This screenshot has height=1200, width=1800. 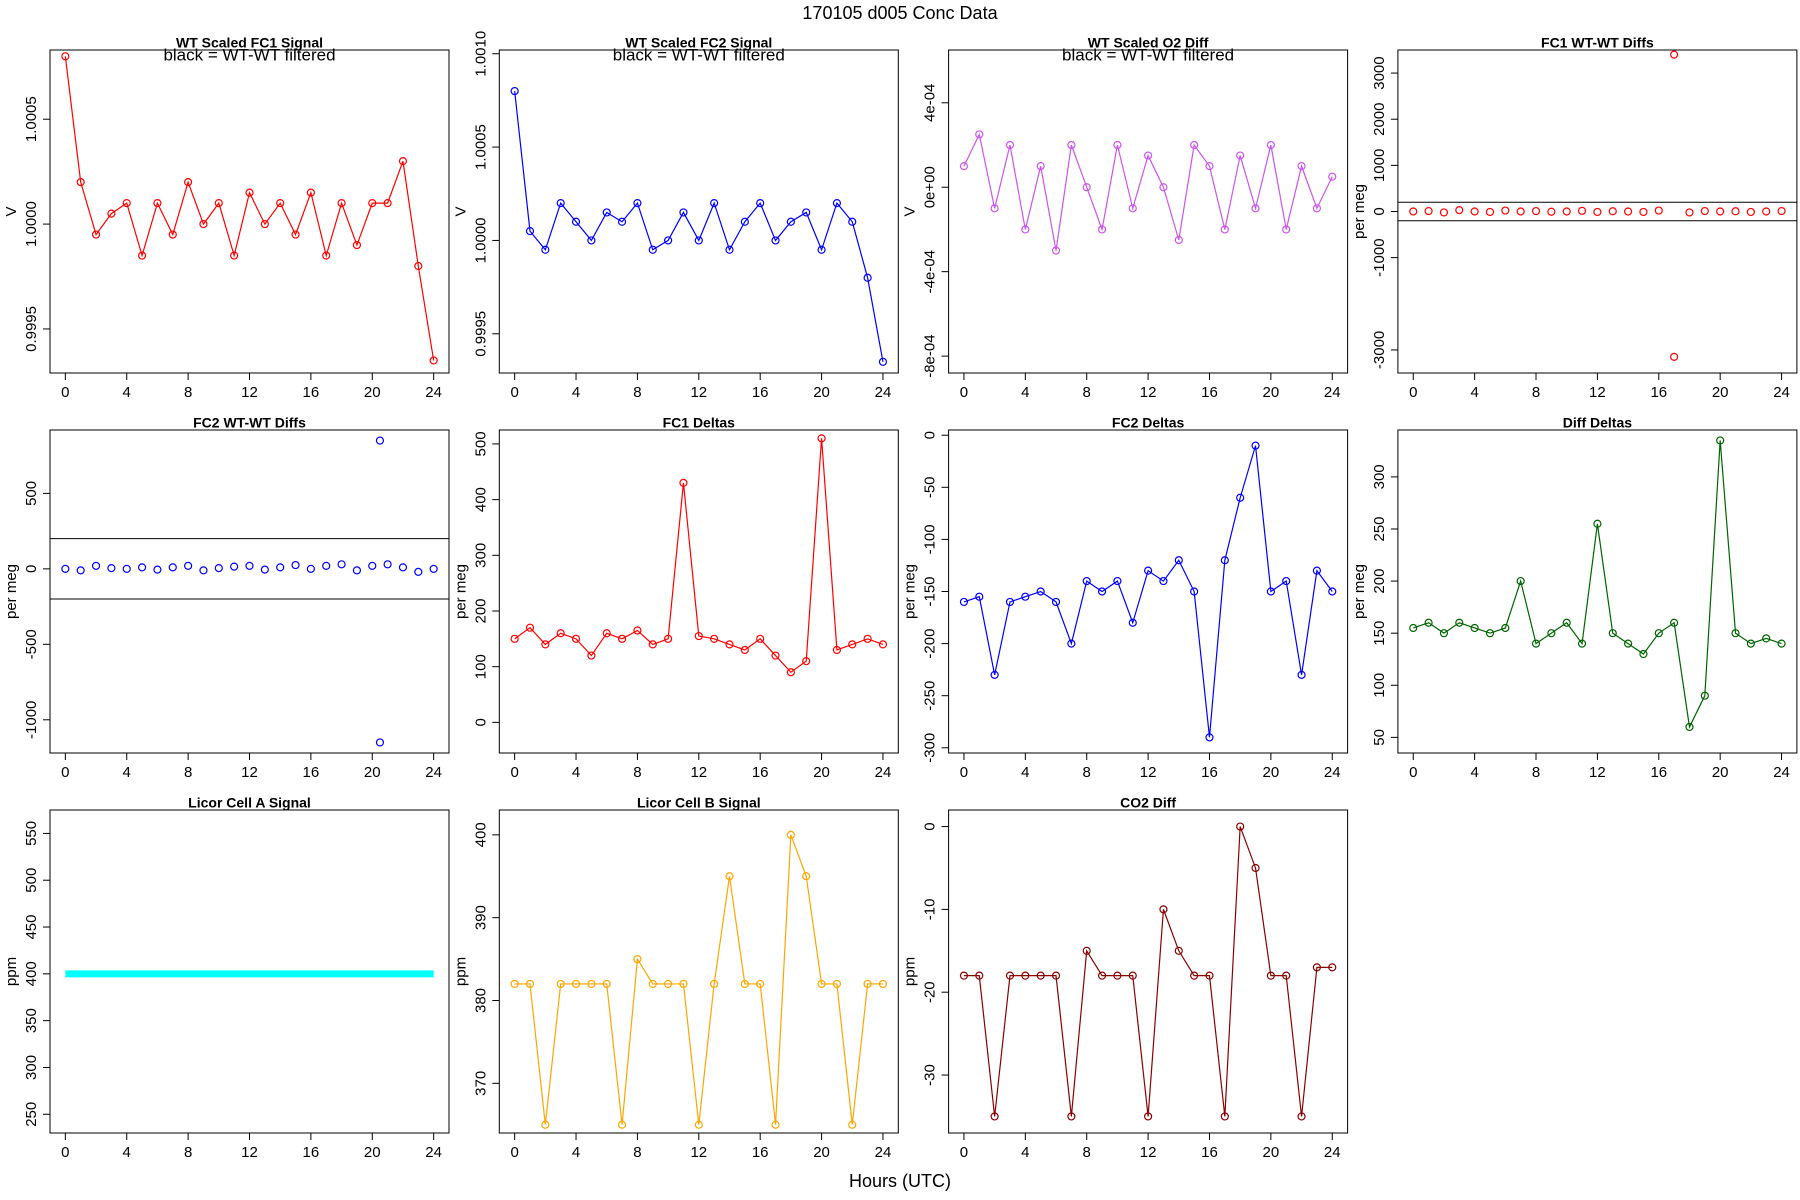 I want to click on y-tick-label: 3000, so click(x=1379, y=72).